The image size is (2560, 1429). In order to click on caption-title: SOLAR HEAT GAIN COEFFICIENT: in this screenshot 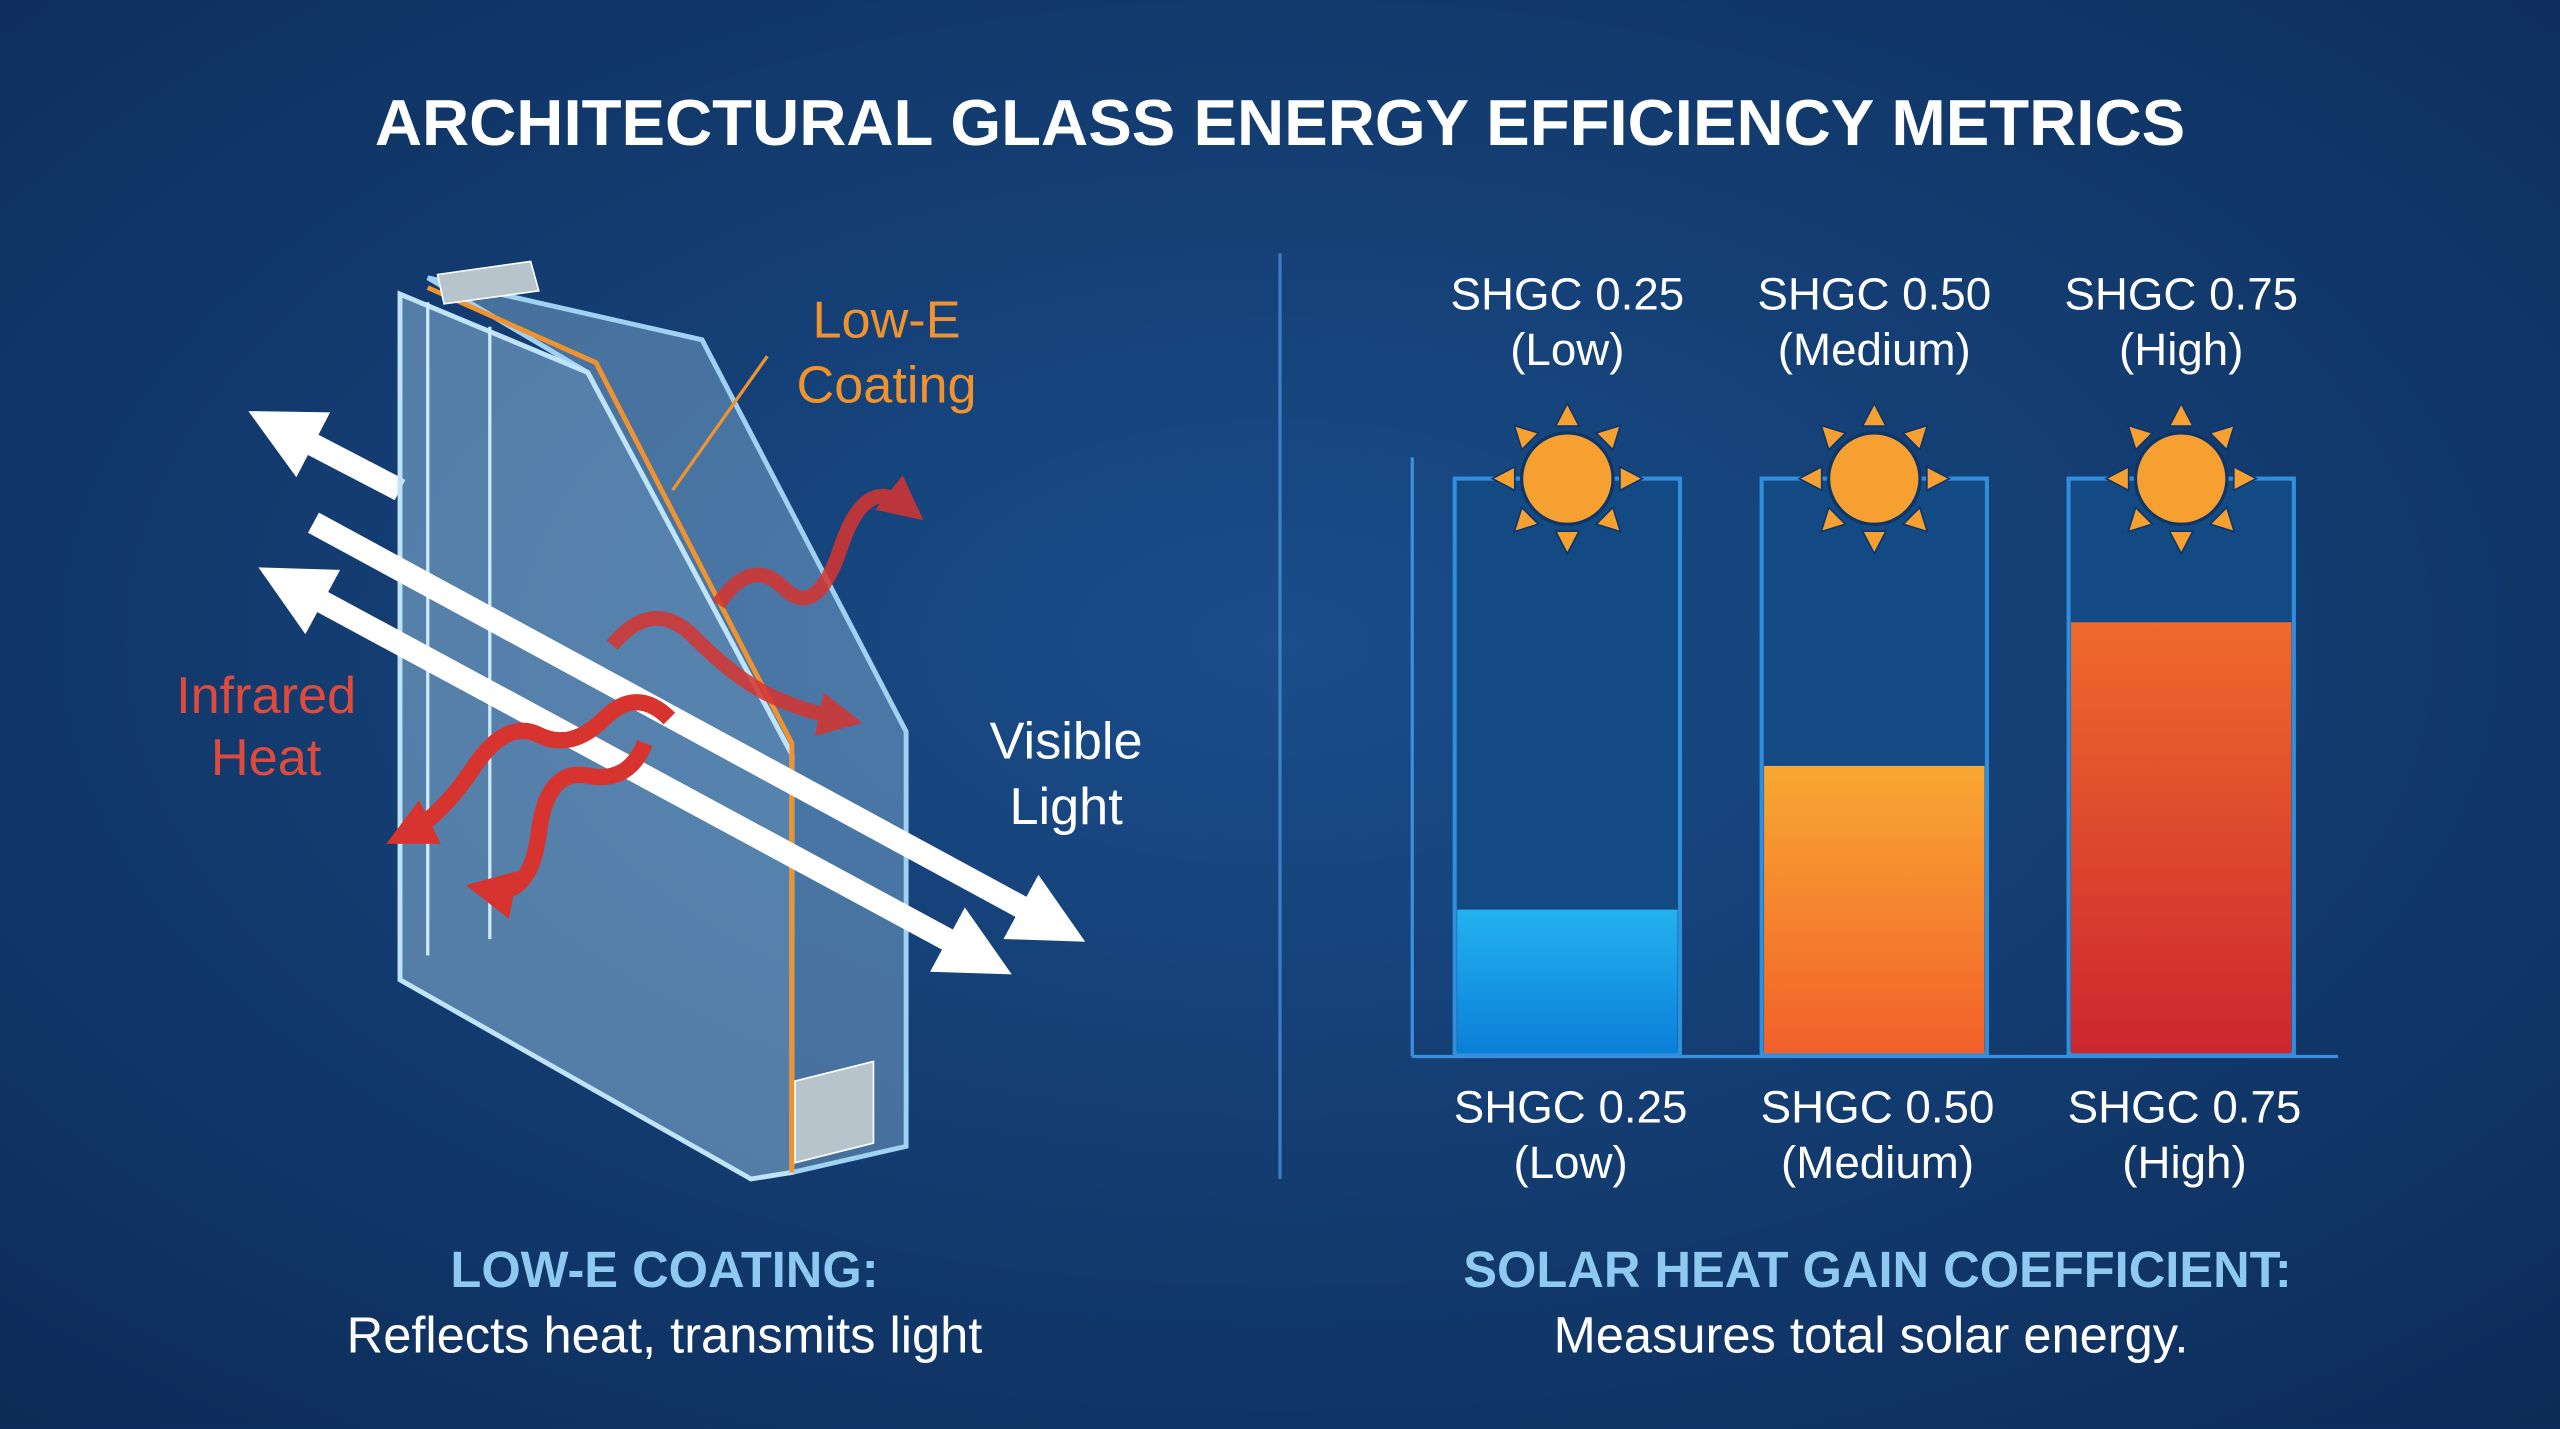, I will do `click(1877, 1269)`.